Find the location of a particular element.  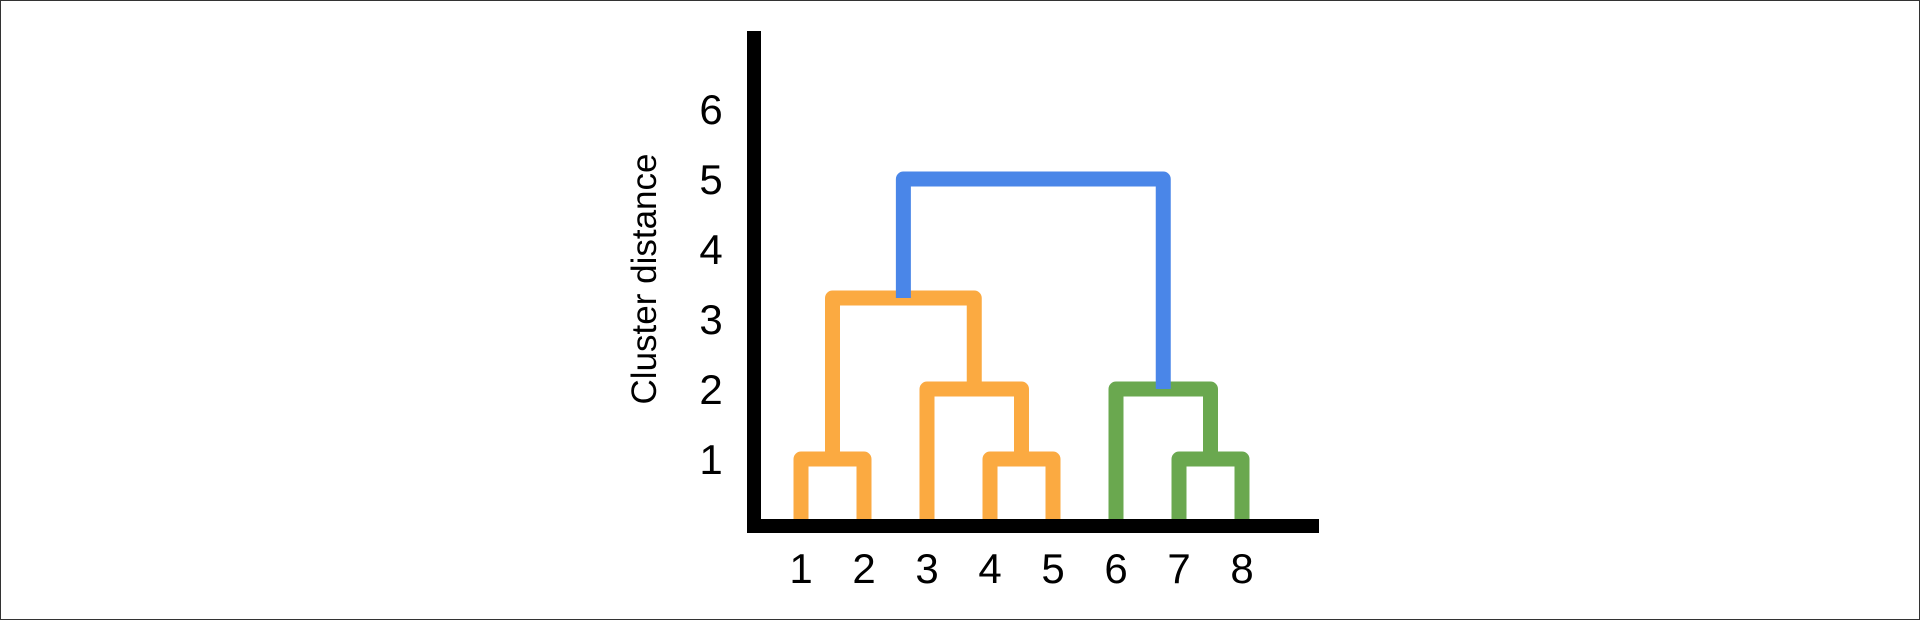

y-axis-title: Cluster distance is located at coordinates (644, 279).